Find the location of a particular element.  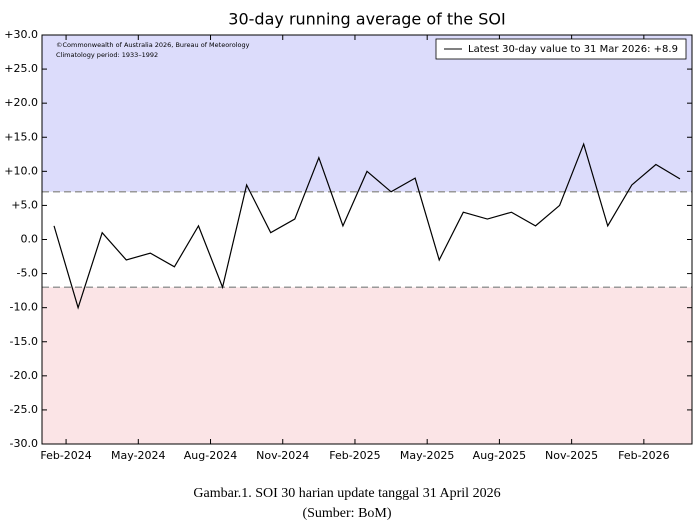

x-tick-label: Aug-2024 is located at coordinates (210, 455).